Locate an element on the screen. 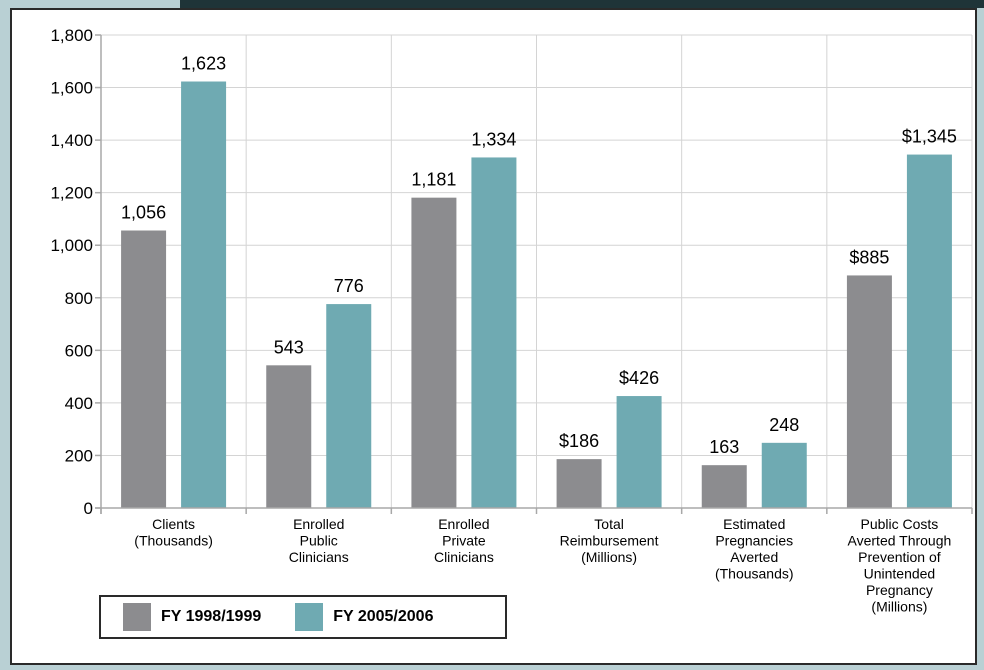 The width and height of the screenshot is (984, 670). legend-label-series-1: FY 1998/1999 is located at coordinates (211, 616).